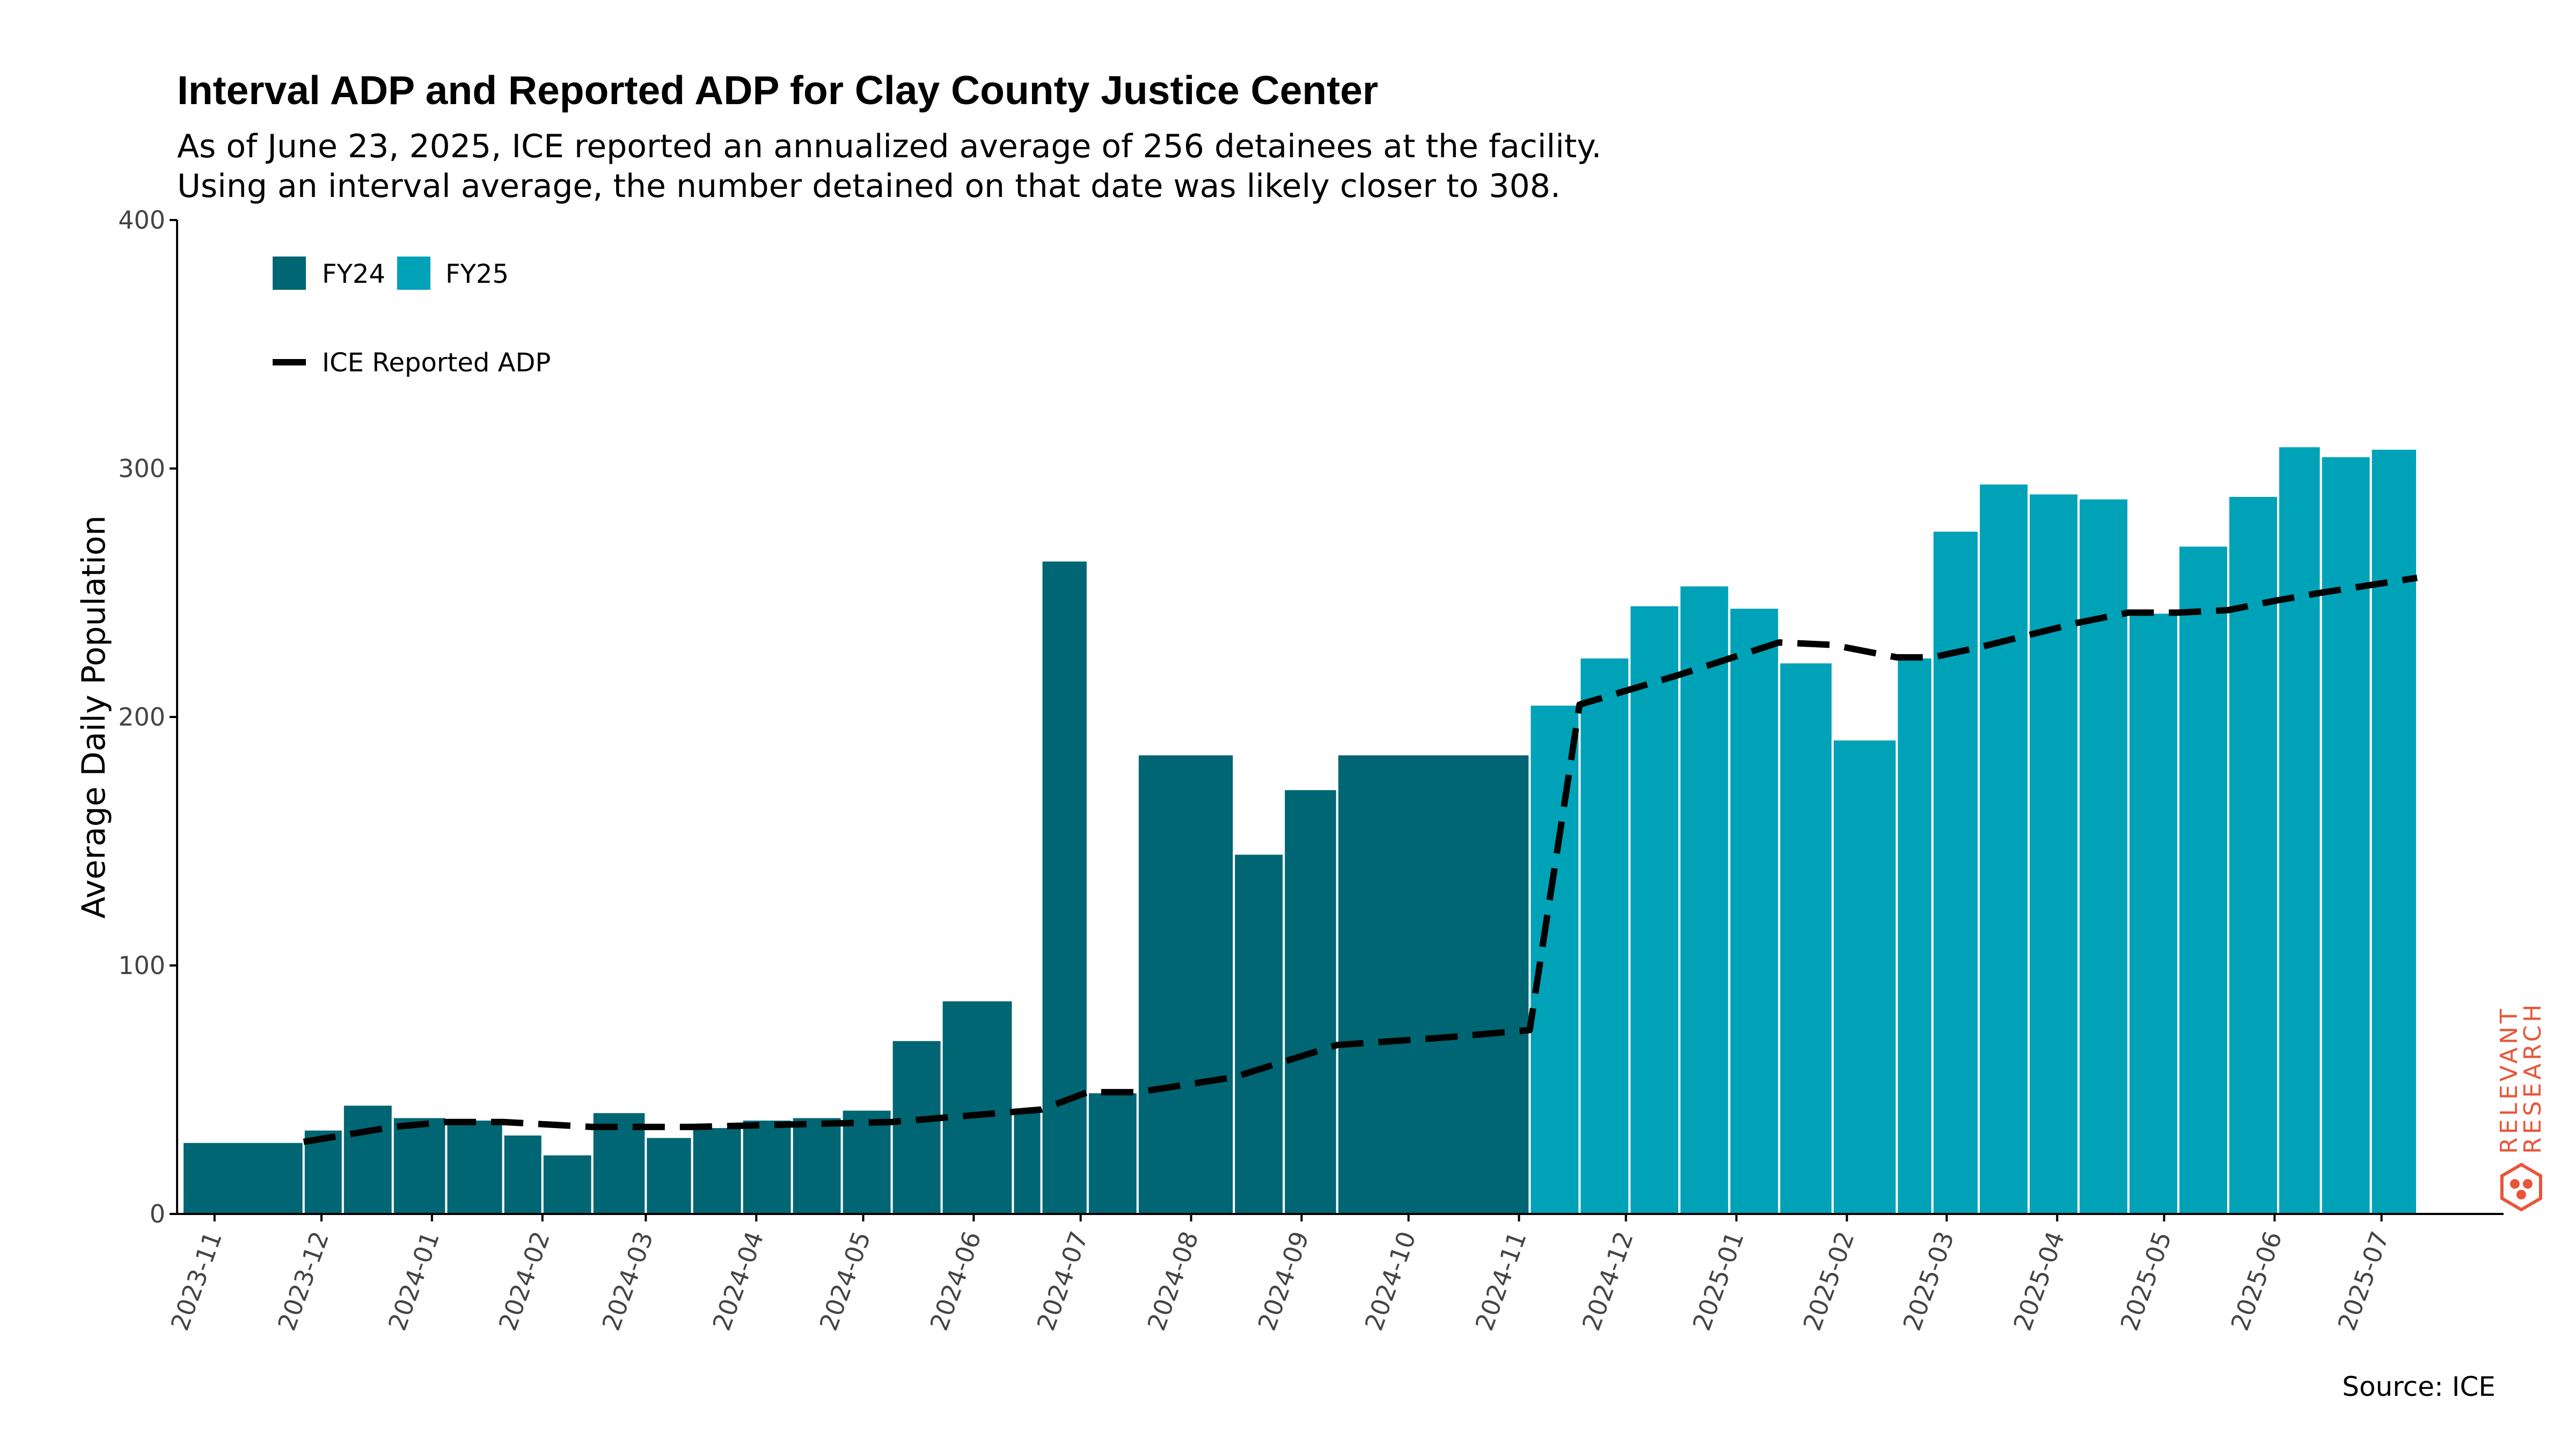 This screenshot has height=1449, width=2576. Describe the element at coordinates (436, 363) in the screenshot. I see `legend-label-line: ICE Reported ADP` at that location.